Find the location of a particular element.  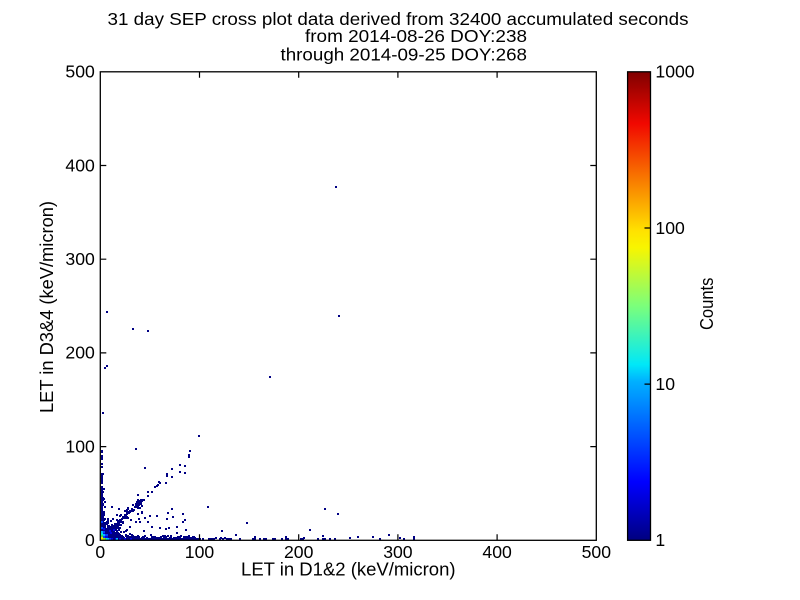

svg-text: through 2014-09-25 DOY:268 is located at coordinates (404, 54).